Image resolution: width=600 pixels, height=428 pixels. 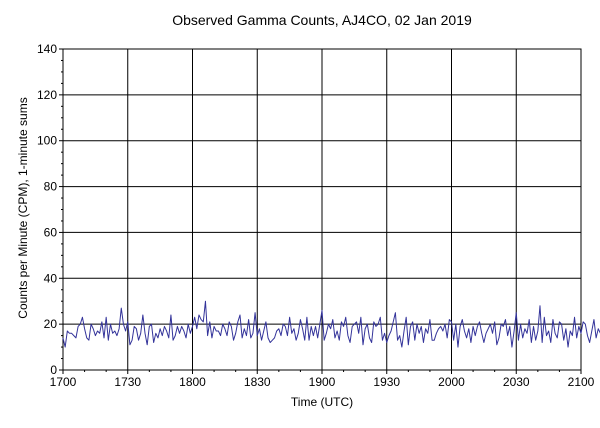 I want to click on x-axis-title: Time (UTC), so click(x=322, y=402).